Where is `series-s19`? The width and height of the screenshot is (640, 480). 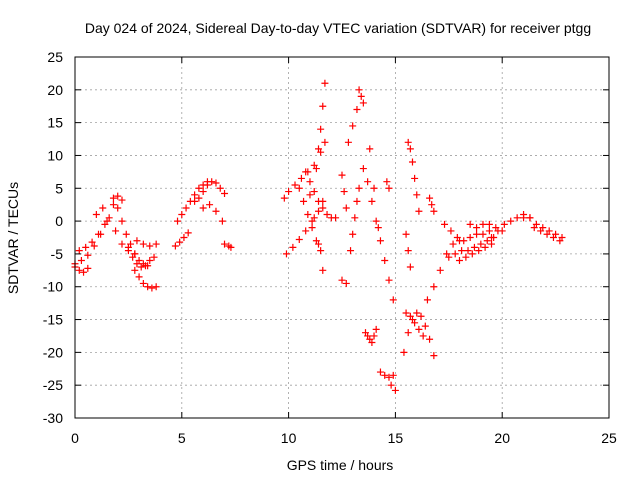 series-s19 is located at coordinates (323, 200).